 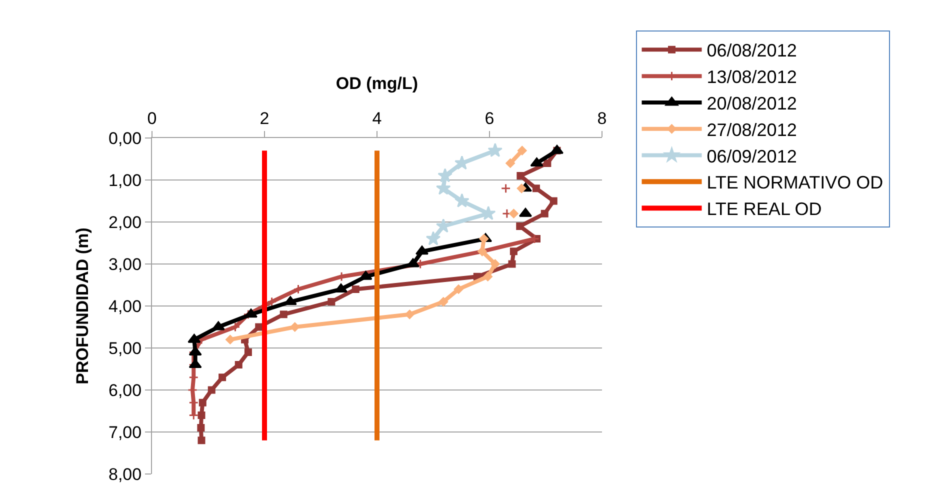 I want to click on legend-label: LTE NORMATIVO OD, so click(x=795, y=182).